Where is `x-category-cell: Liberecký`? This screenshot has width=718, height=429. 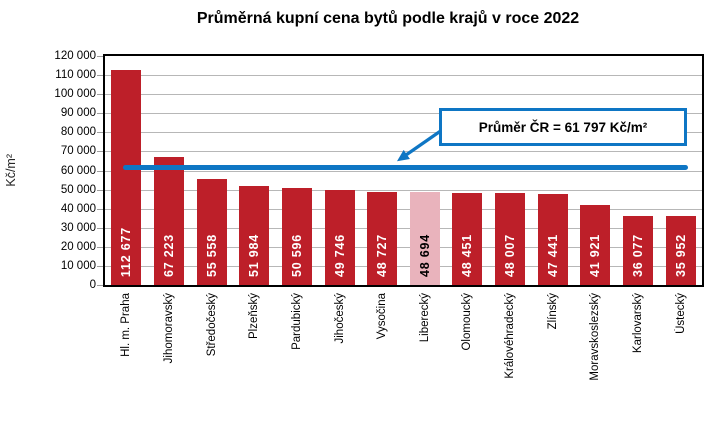
x-category-cell: Liberecký is located at coordinates (424, 359).